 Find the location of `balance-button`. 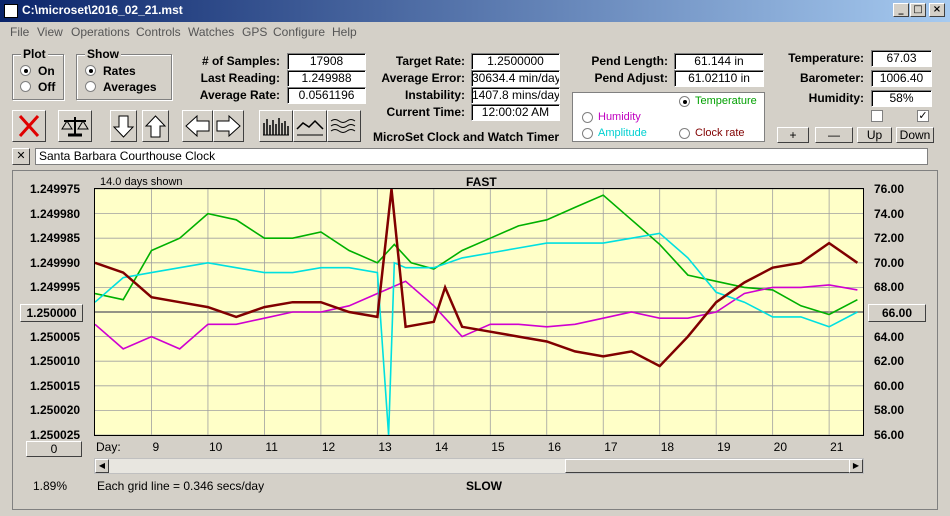

balance-button is located at coordinates (75, 126).